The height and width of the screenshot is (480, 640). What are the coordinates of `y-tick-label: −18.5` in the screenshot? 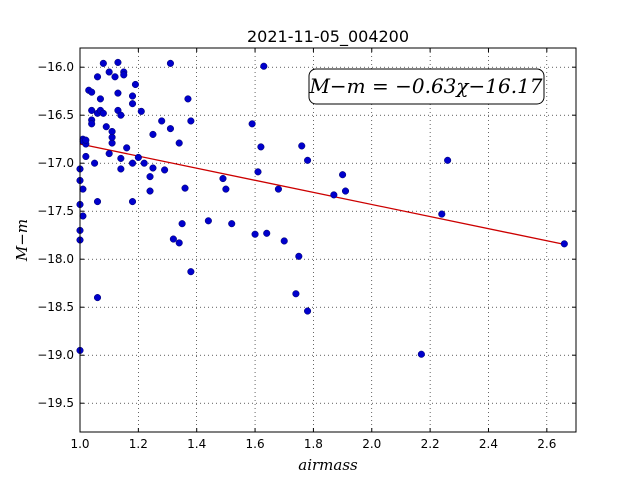 It's located at (55, 307).